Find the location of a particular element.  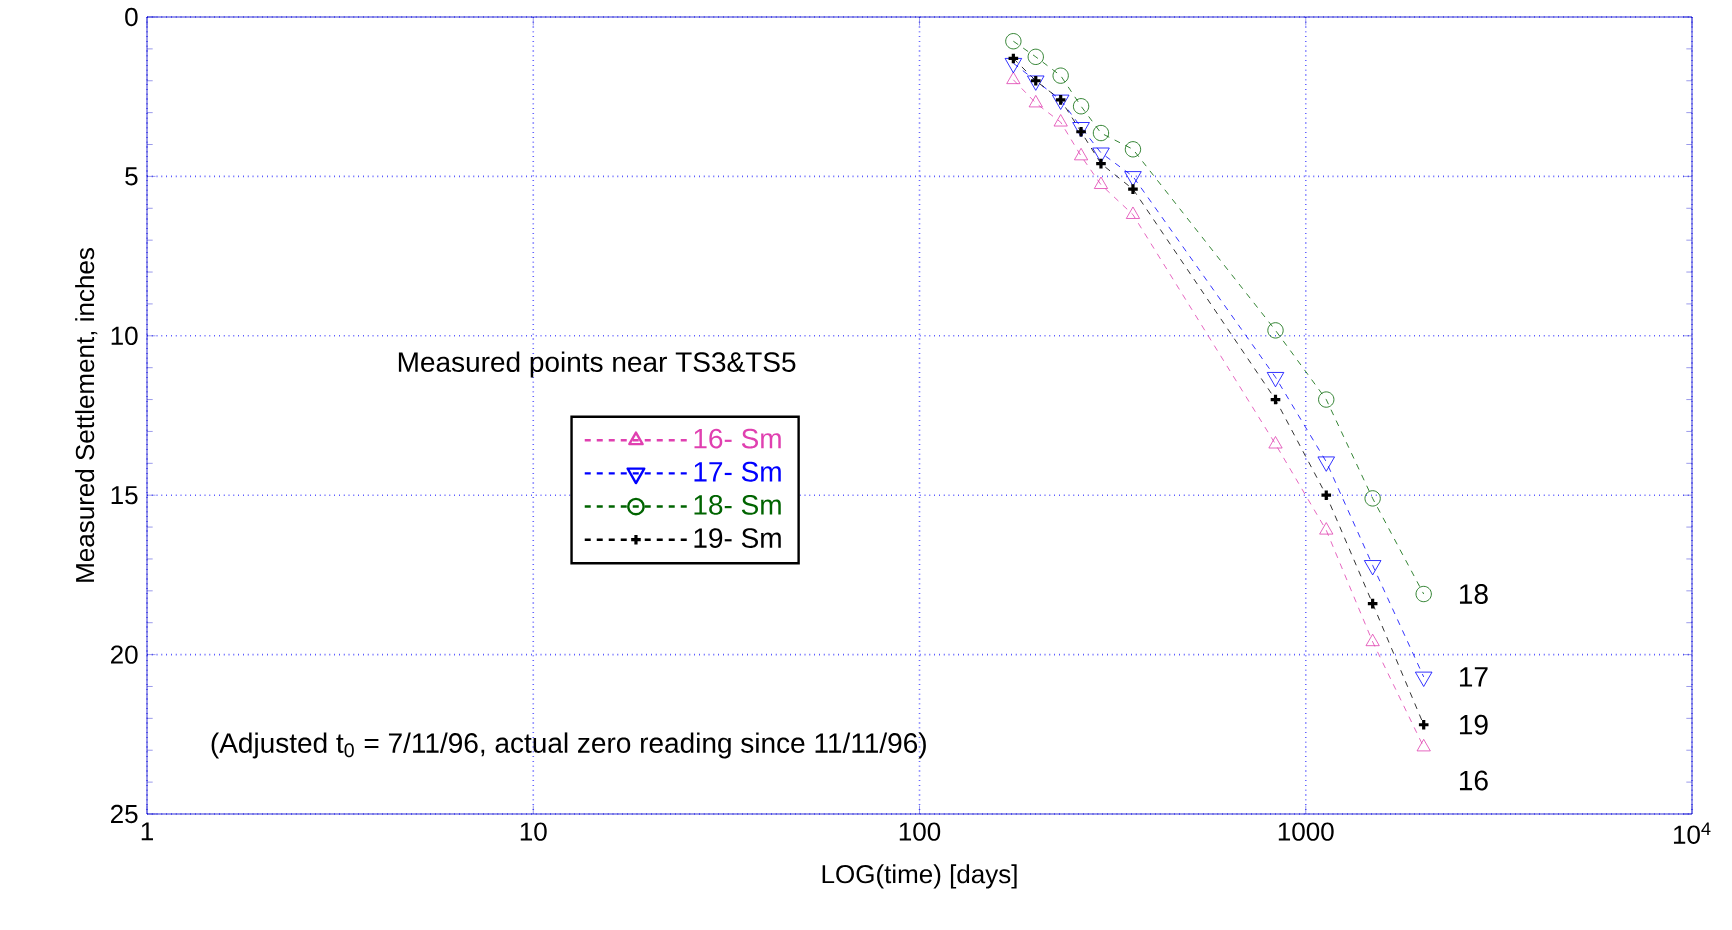

y-axis-title: Measured Settlement, inches is located at coordinates (86, 415).